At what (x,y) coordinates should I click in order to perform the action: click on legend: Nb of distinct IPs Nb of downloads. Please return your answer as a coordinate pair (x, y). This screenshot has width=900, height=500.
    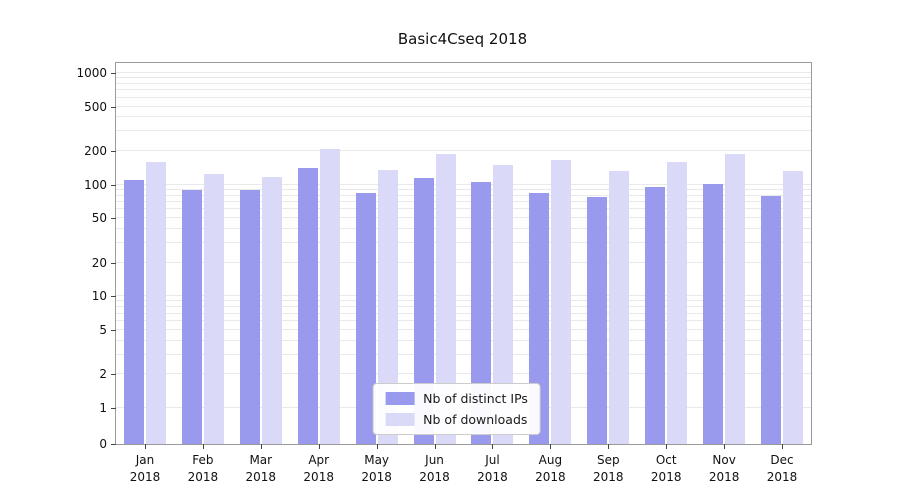
    Looking at the image, I should click on (456, 409).